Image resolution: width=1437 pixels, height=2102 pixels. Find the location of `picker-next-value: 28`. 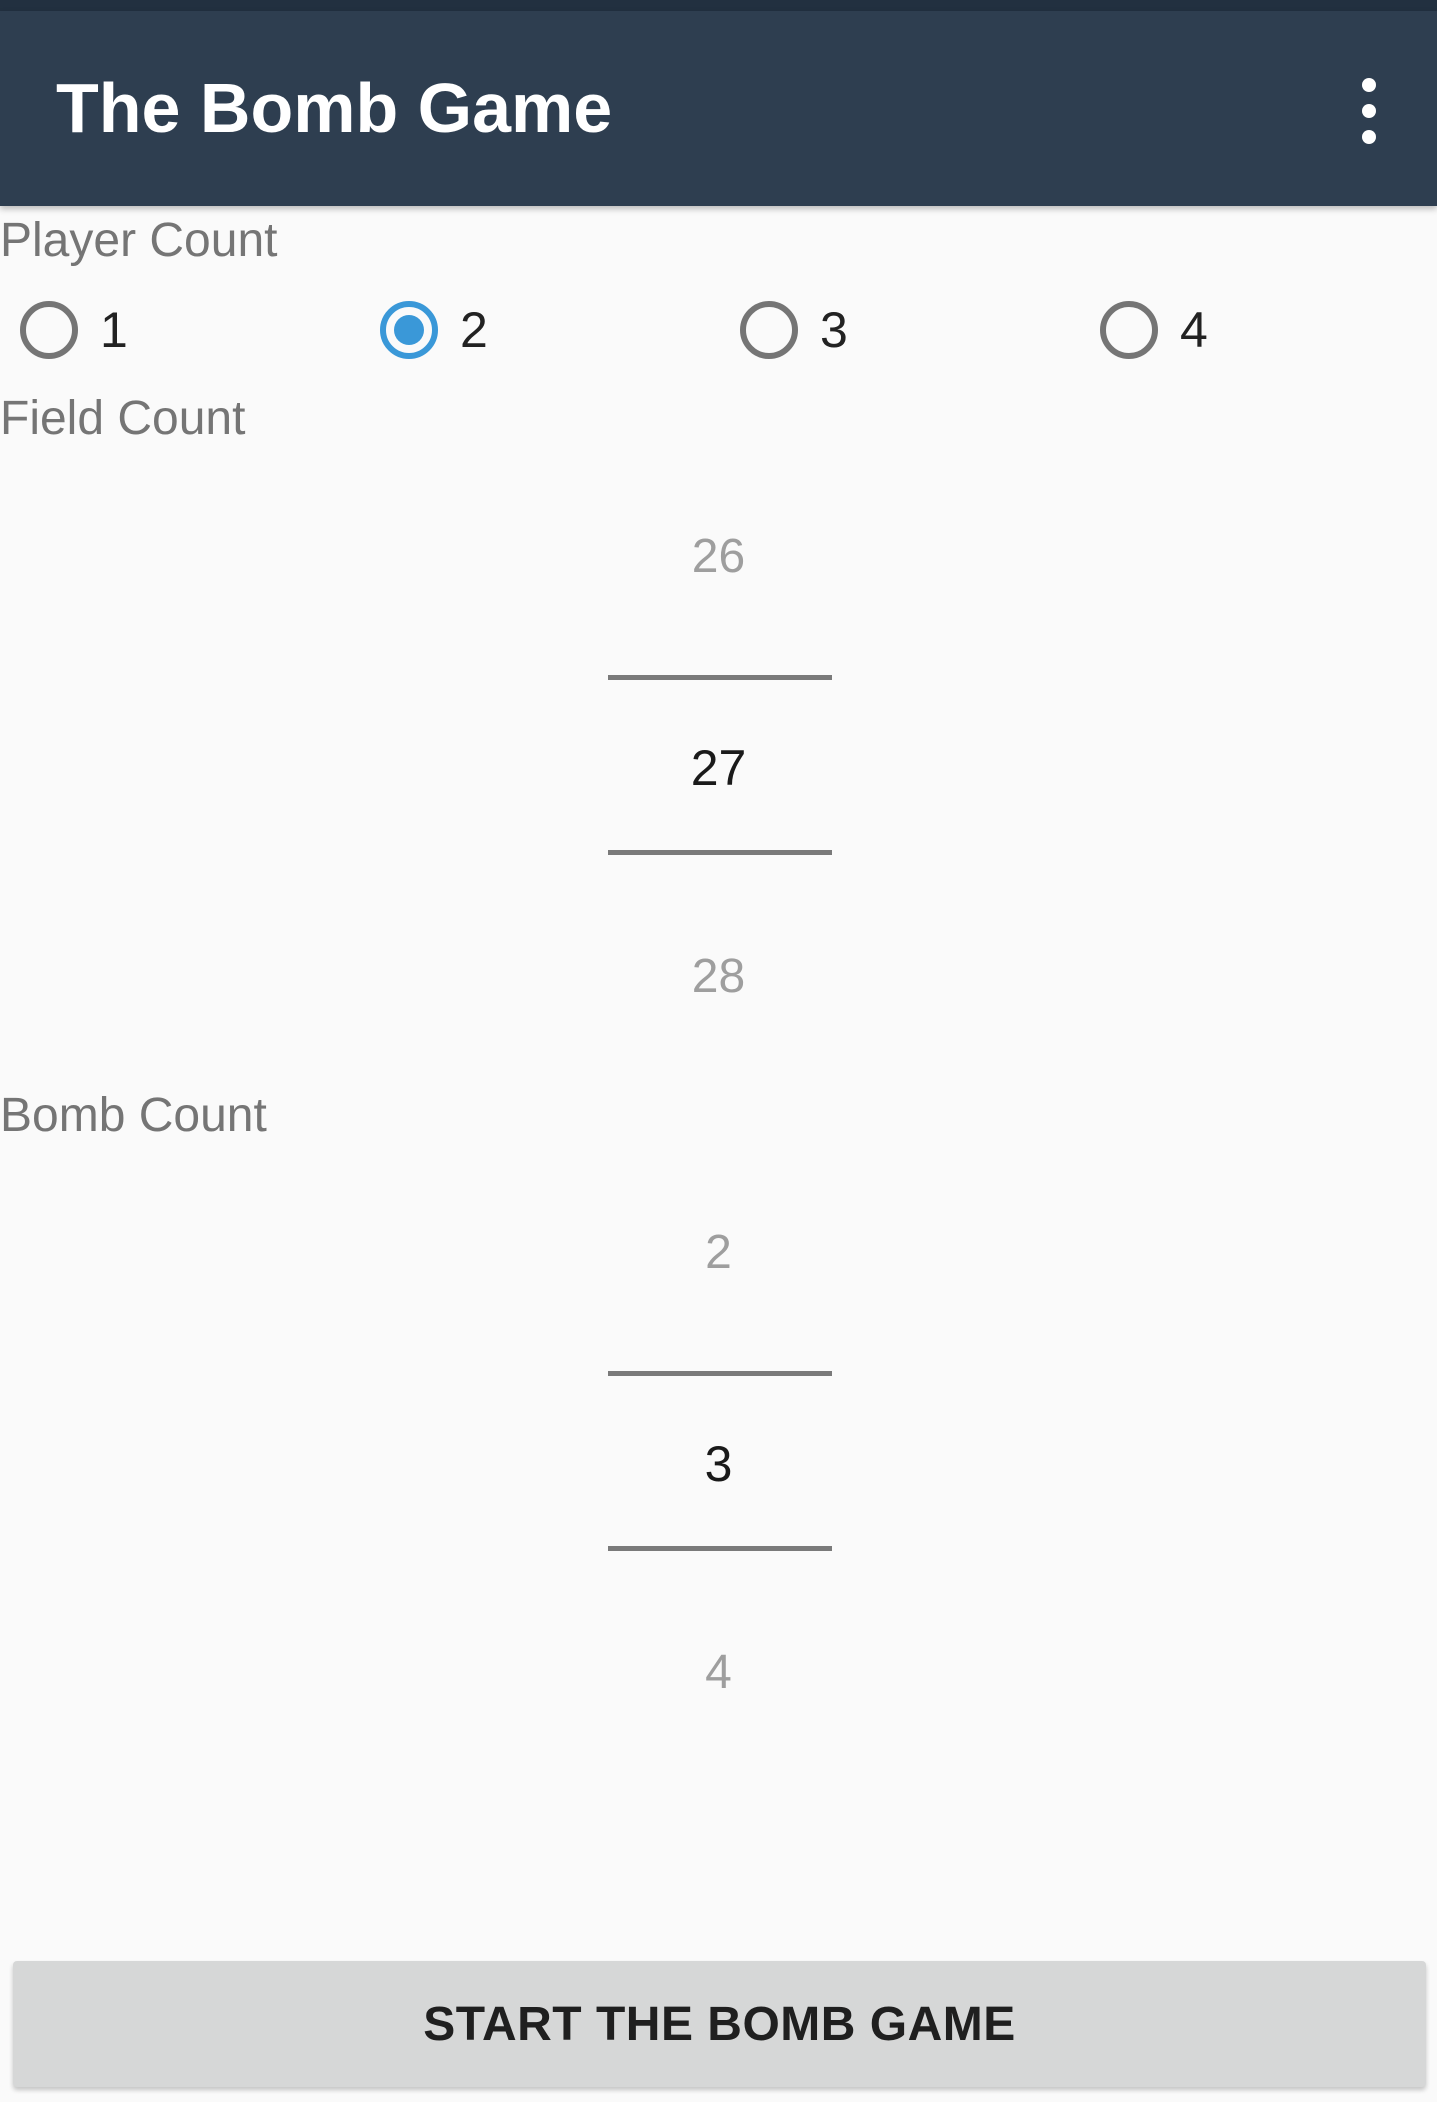

picker-next-value: 28 is located at coordinates (718, 976).